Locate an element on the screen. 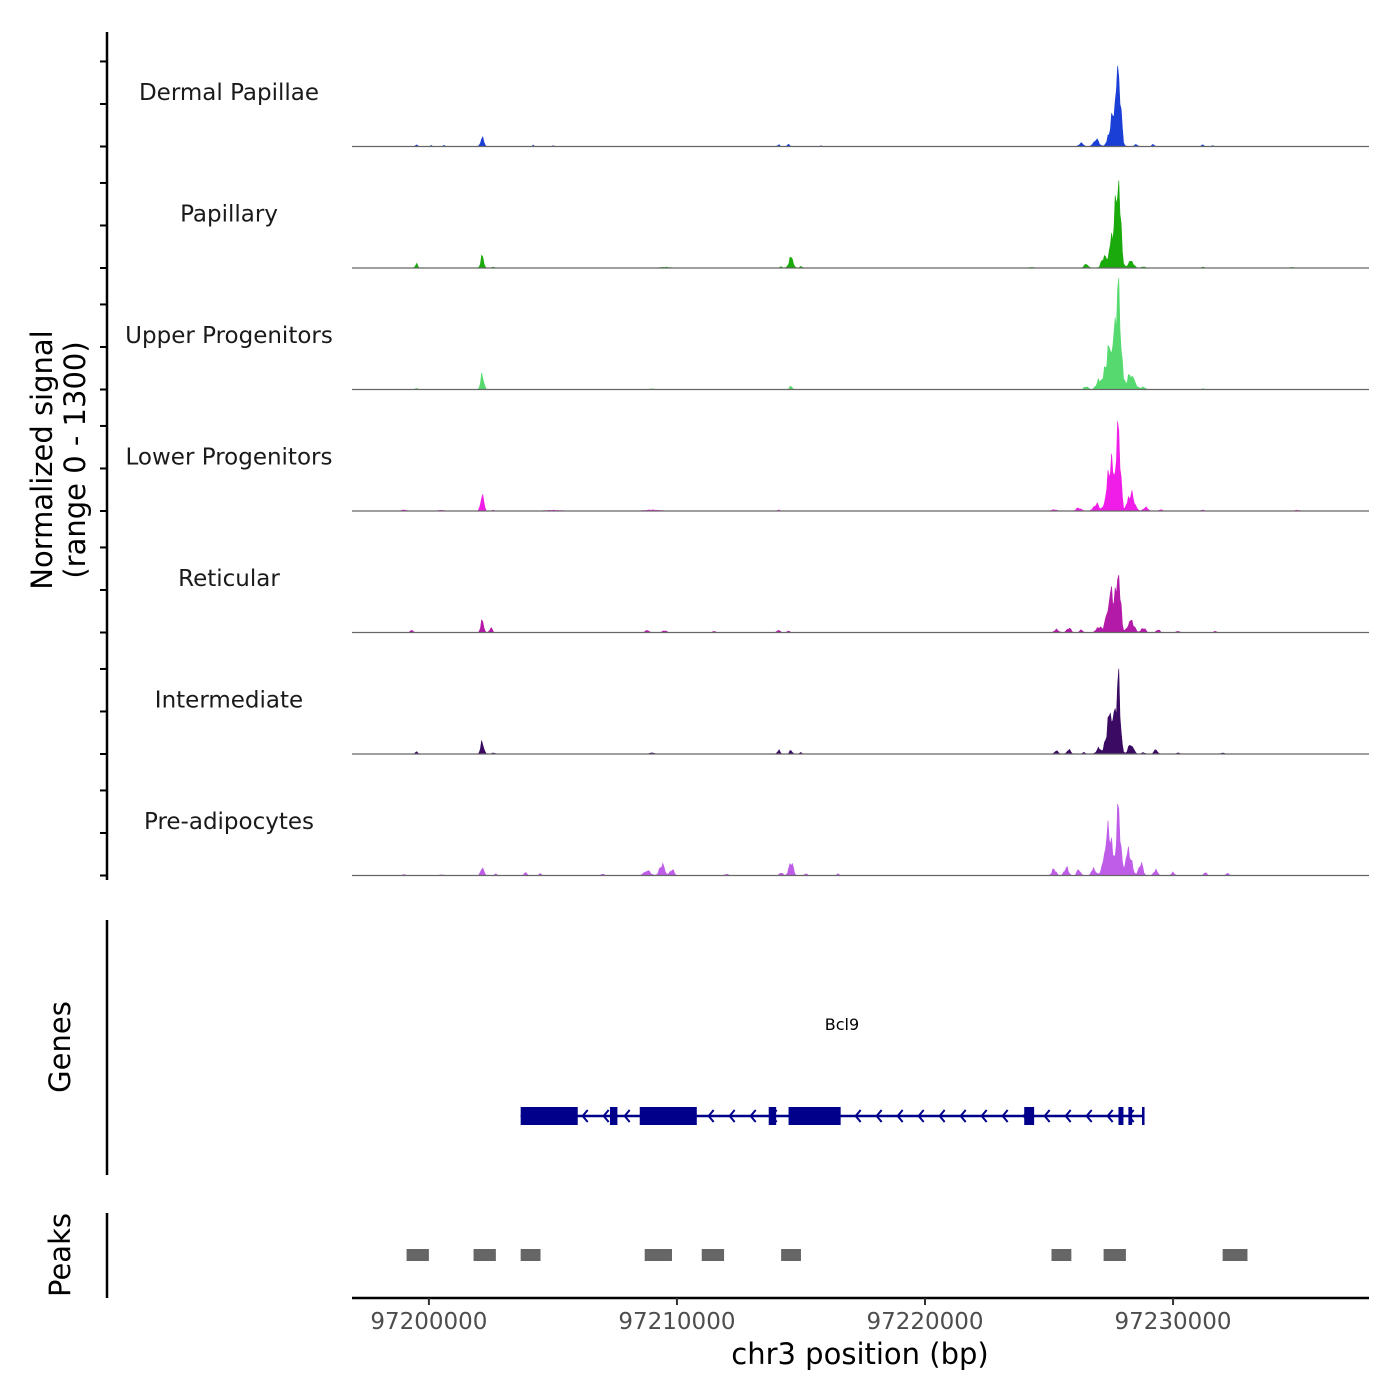 Image resolution: width=1400 pixels, height=1400 pixels. gene-name-label: Bcl9 is located at coordinates (842, 1024).